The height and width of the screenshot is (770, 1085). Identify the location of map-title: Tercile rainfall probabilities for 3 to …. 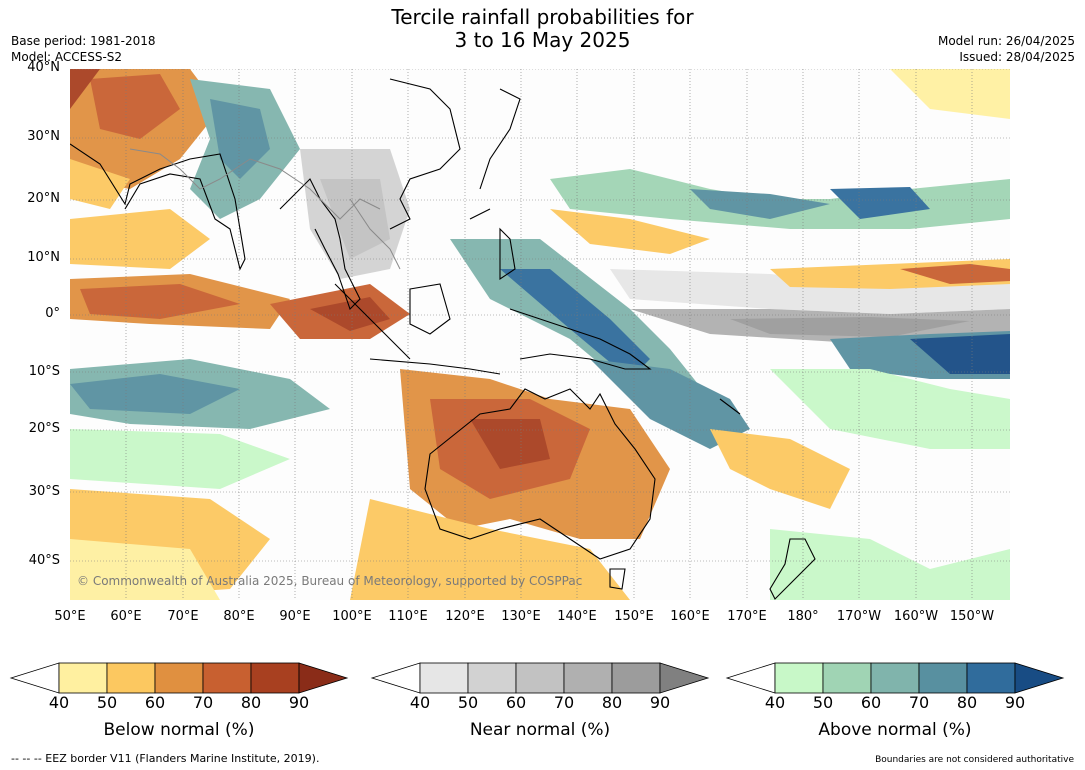
(542, 29).